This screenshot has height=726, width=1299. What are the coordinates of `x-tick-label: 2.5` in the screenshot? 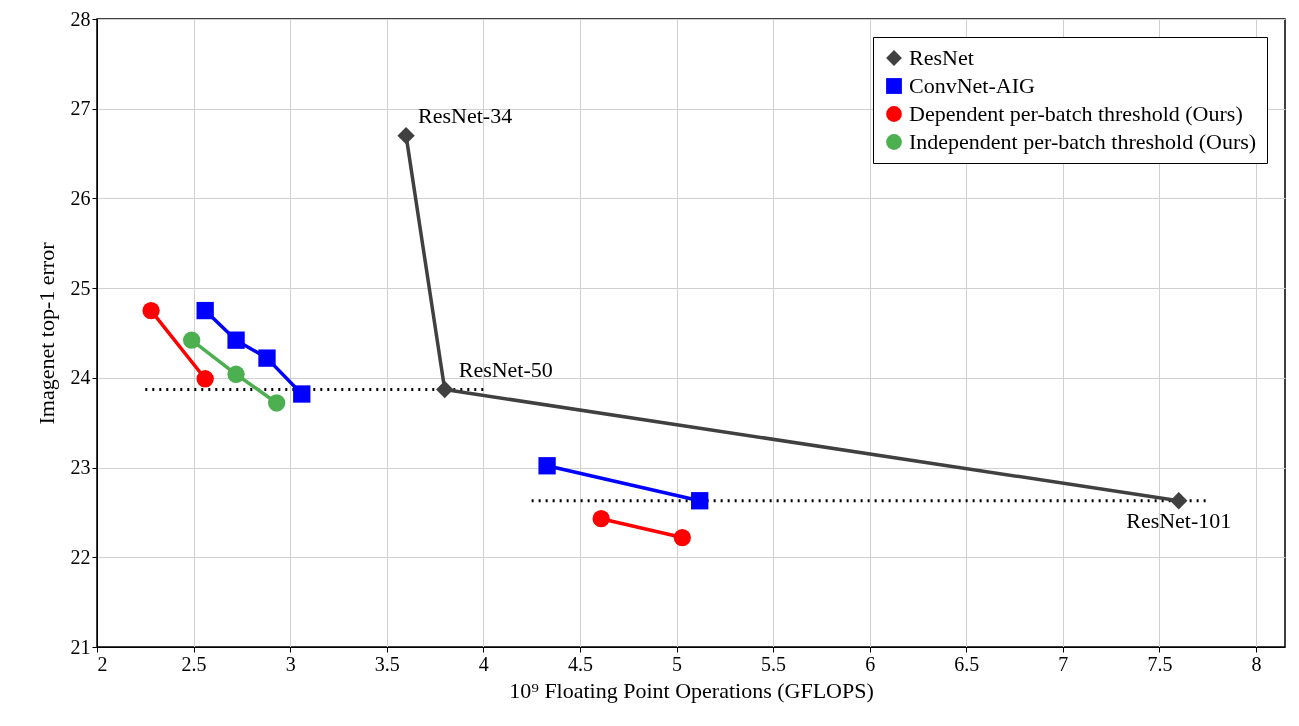 It's located at (194, 663).